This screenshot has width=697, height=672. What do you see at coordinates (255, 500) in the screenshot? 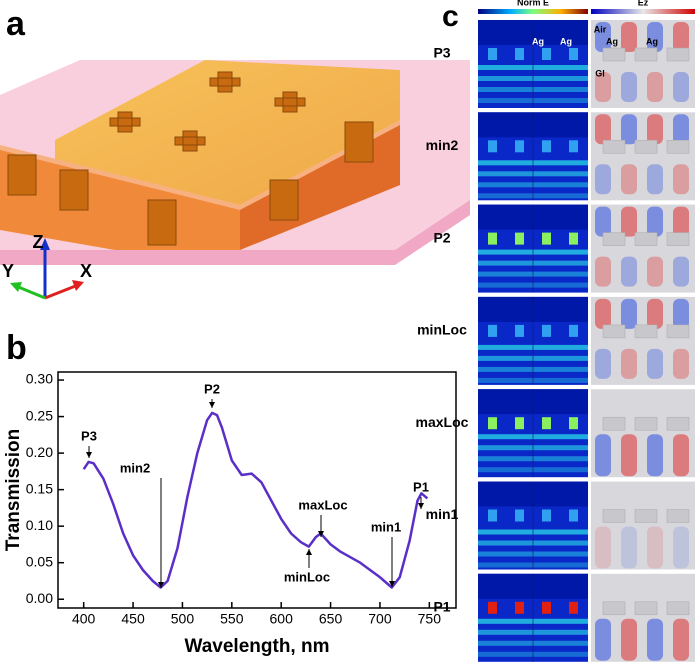
I see `transmission-line` at bounding box center [255, 500].